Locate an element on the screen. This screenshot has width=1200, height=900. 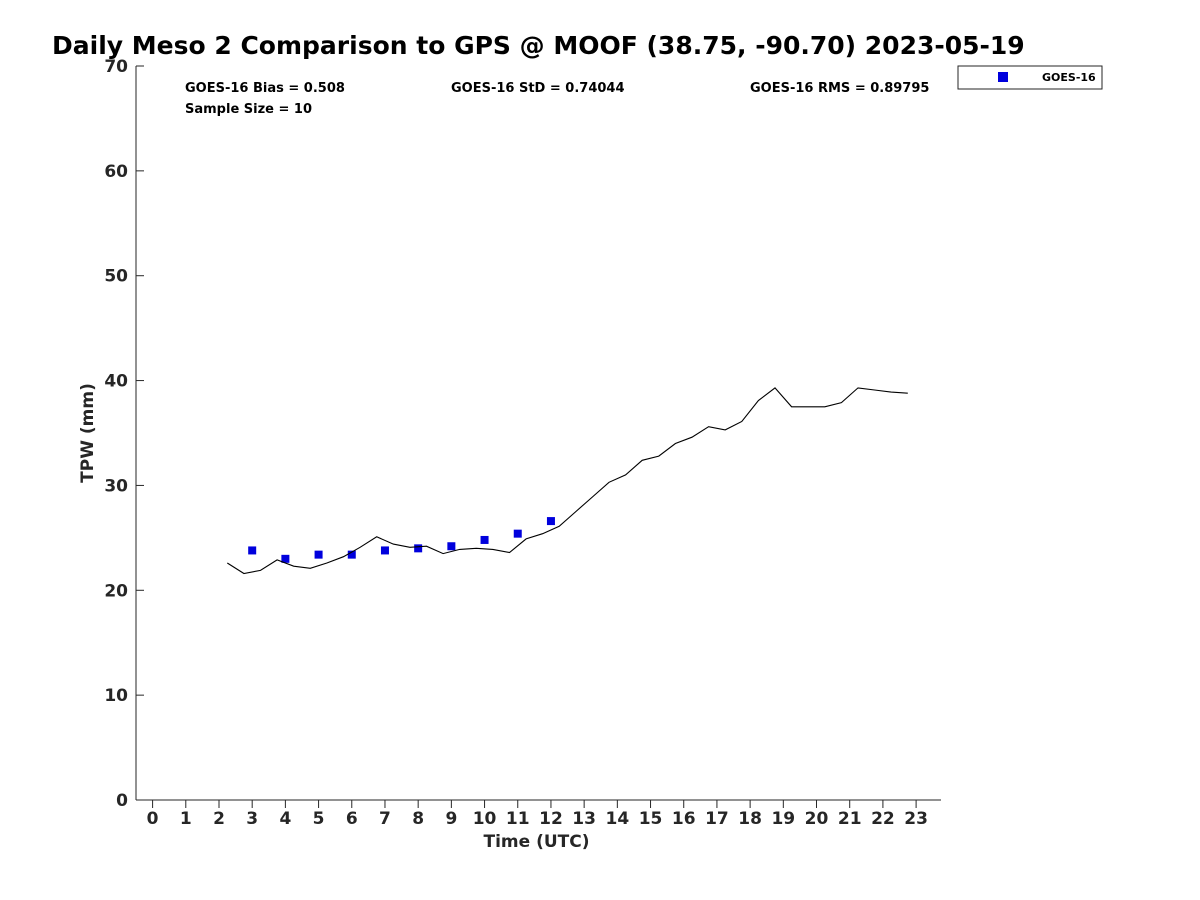
x-tick-label: 13 is located at coordinates (584, 819).